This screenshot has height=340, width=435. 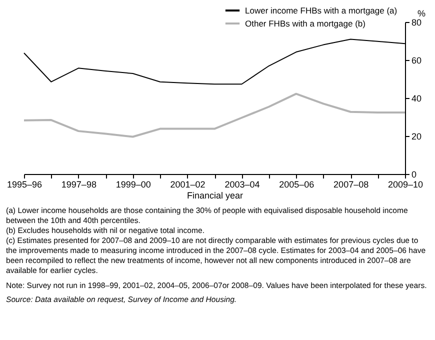 What do you see at coordinates (414, 175) in the screenshot?
I see `y-tick-label: 0` at bounding box center [414, 175].